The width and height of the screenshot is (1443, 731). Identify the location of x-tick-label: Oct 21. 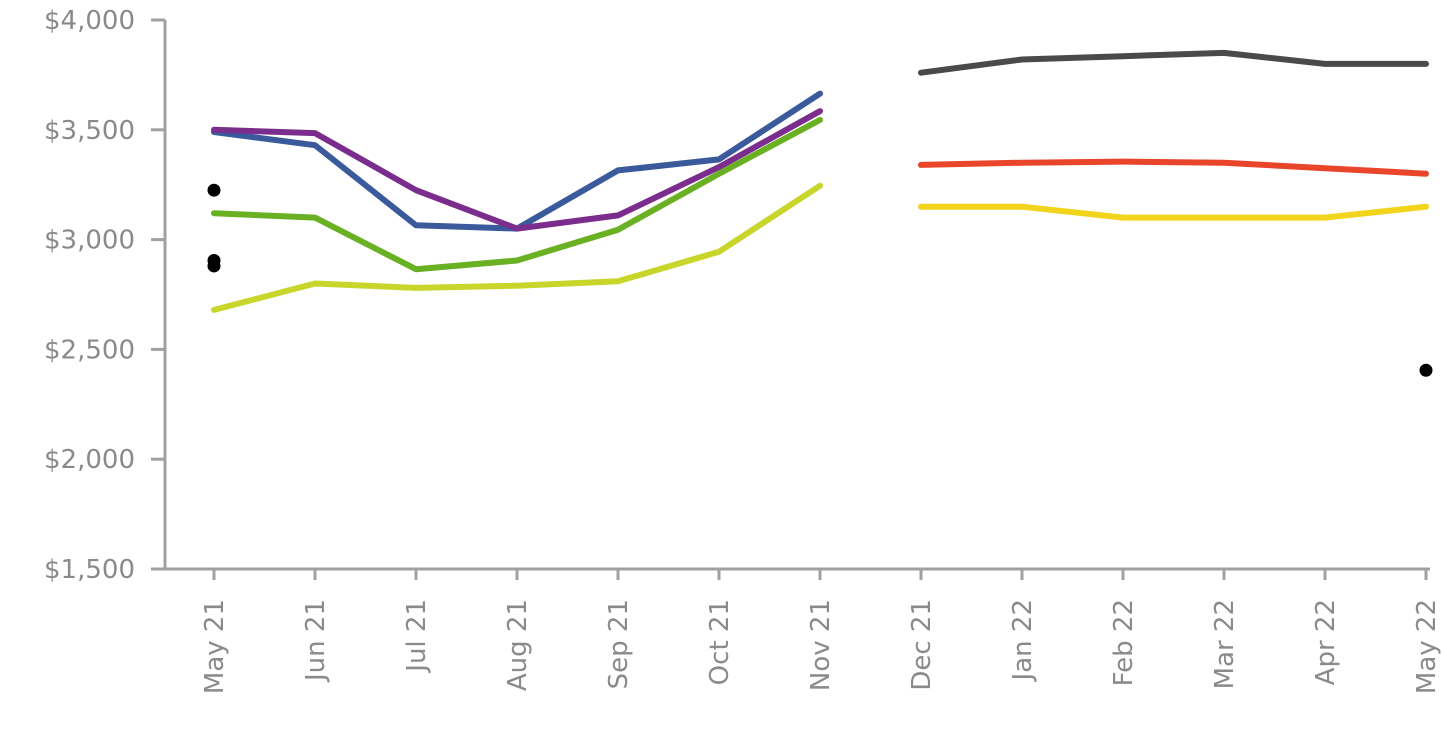
(720, 642).